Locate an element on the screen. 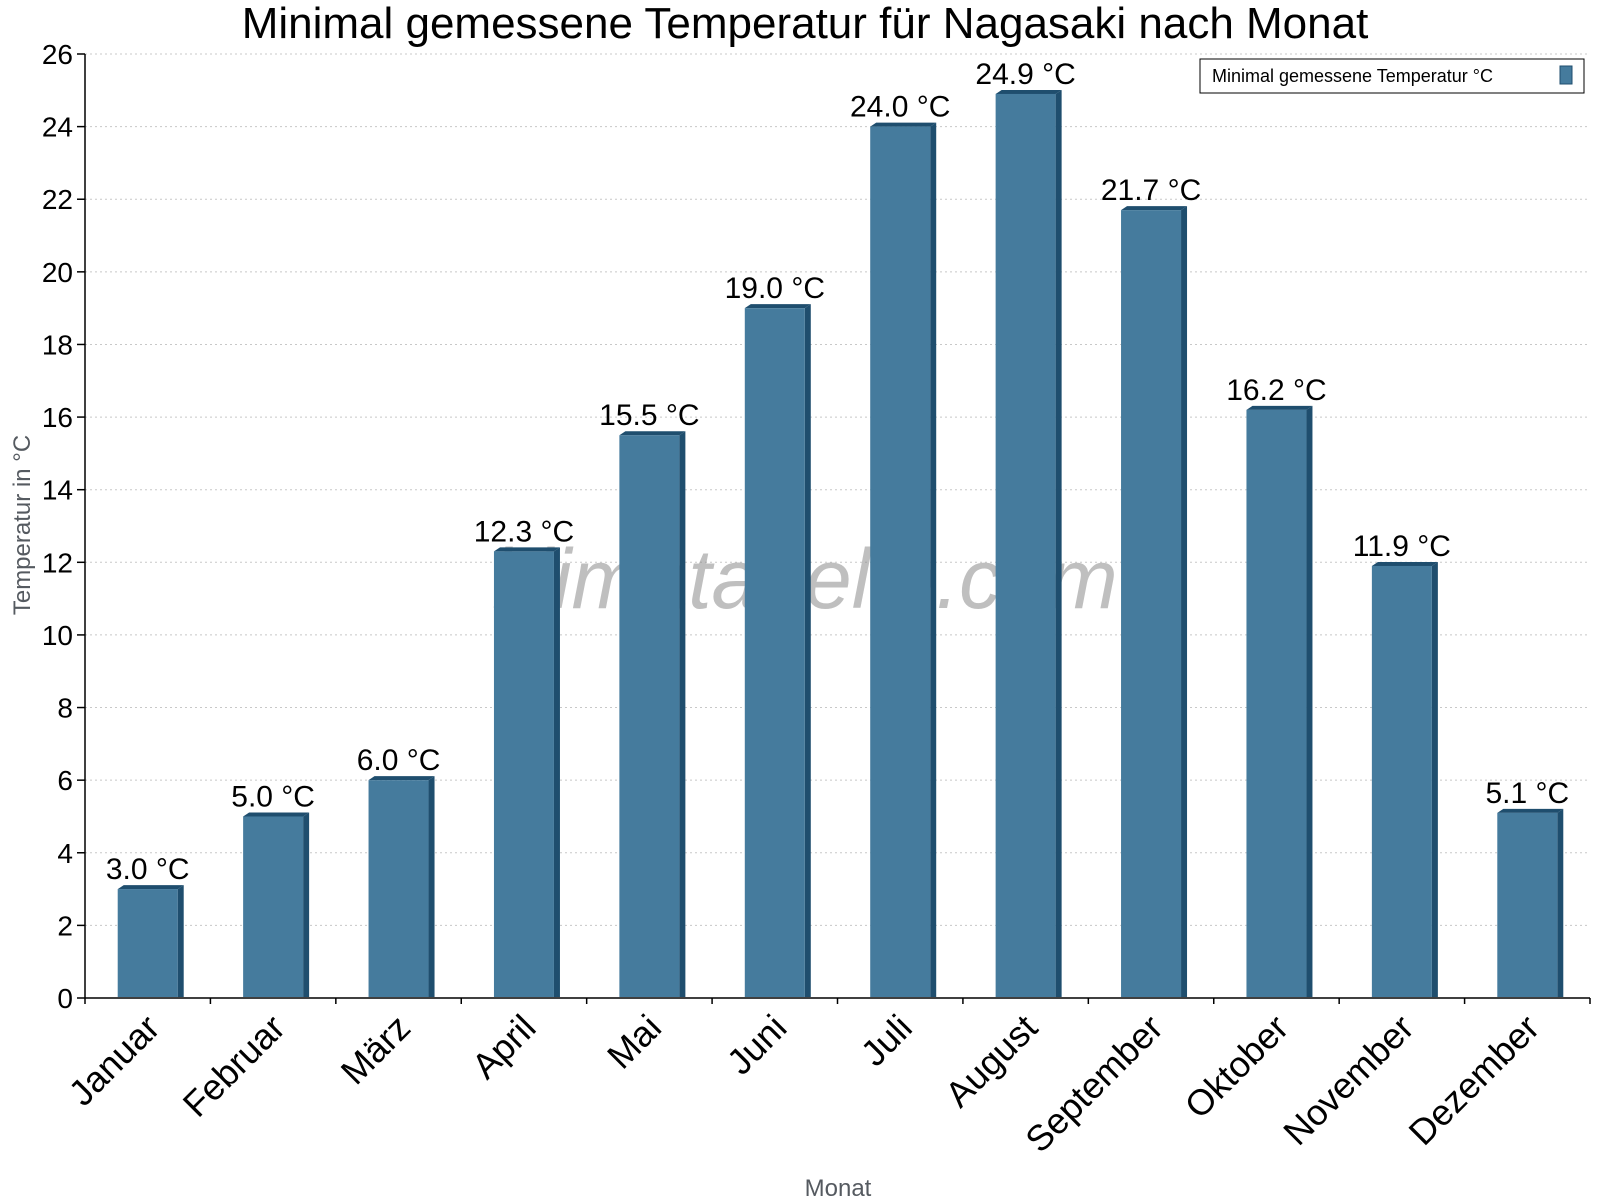 The height and width of the screenshot is (1200, 1600). x-tick-label: April is located at coordinates (504, 1047).